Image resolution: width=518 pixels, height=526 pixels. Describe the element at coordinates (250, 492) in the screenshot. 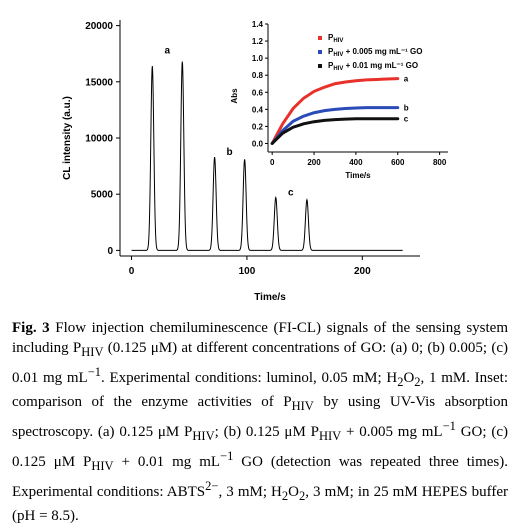

I see `caption-text: , 3 mM; H` at that location.